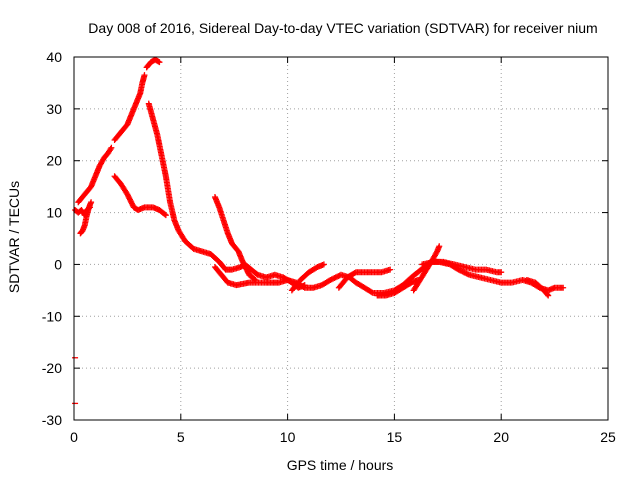 The image size is (640, 480). Describe the element at coordinates (501, 437) in the screenshot. I see `x-tick-label: 20` at that location.